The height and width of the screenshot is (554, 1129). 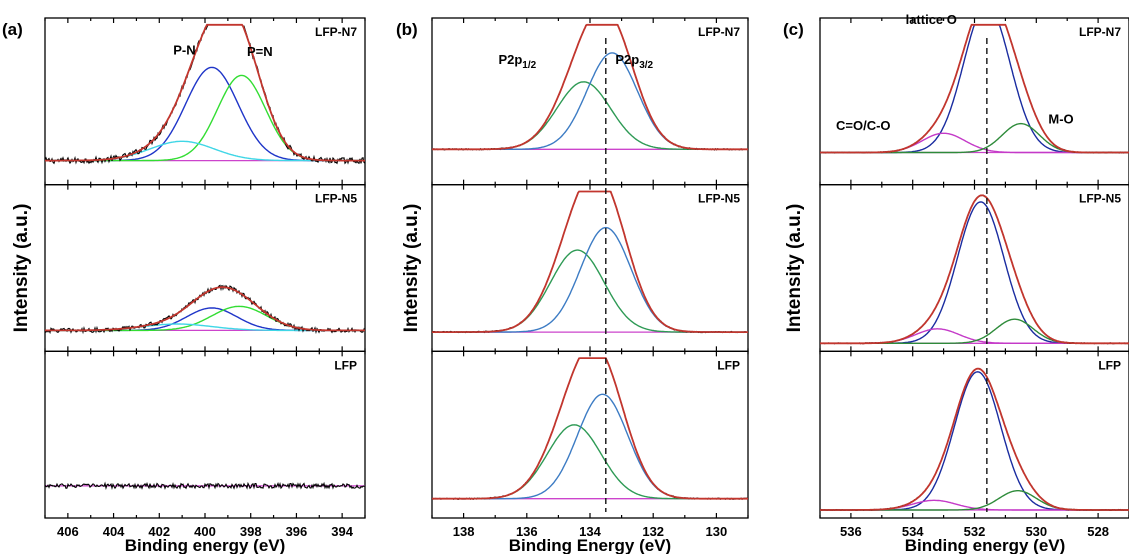 What do you see at coordinates (159, 531) in the screenshot?
I see `x-tick-label: 402` at bounding box center [159, 531].